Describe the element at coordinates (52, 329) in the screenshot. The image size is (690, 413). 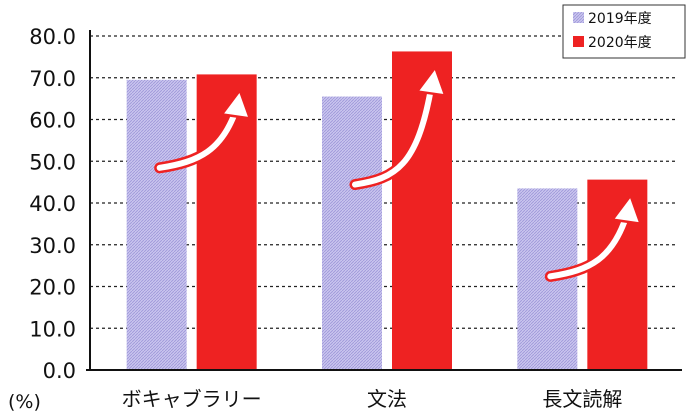
I see `y-tick-label: 10.0` at that location.